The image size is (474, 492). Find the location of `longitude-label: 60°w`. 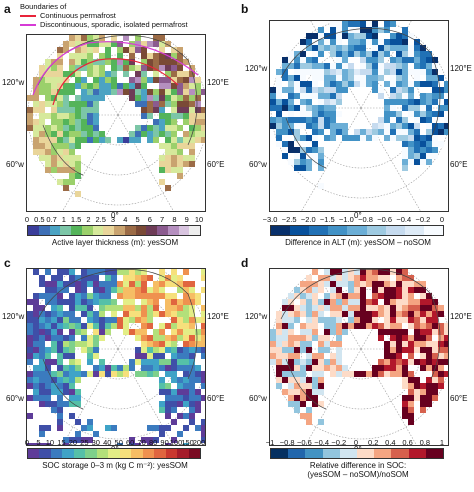

longitude-label: 60°w is located at coordinates (258, 398).